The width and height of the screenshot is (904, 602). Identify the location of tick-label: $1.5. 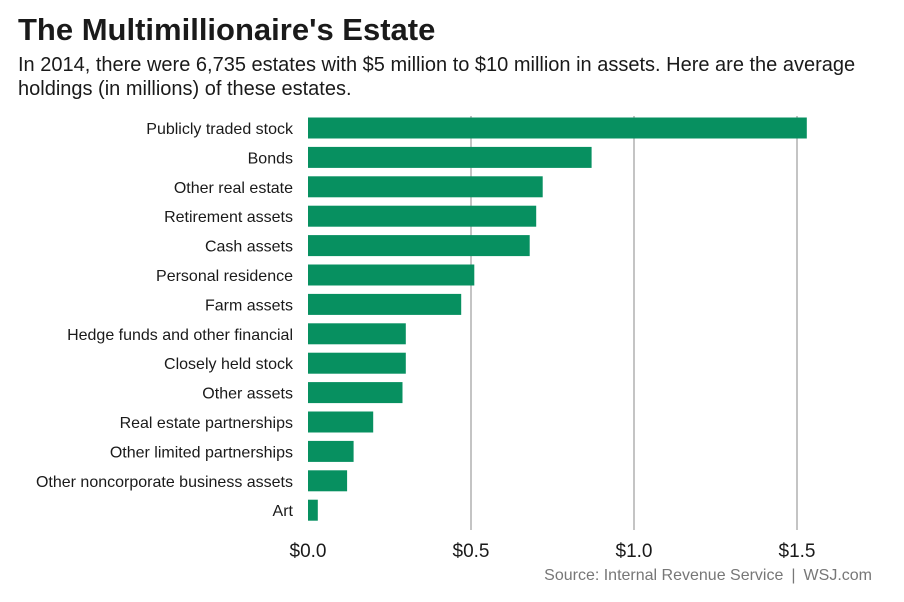
(797, 551).